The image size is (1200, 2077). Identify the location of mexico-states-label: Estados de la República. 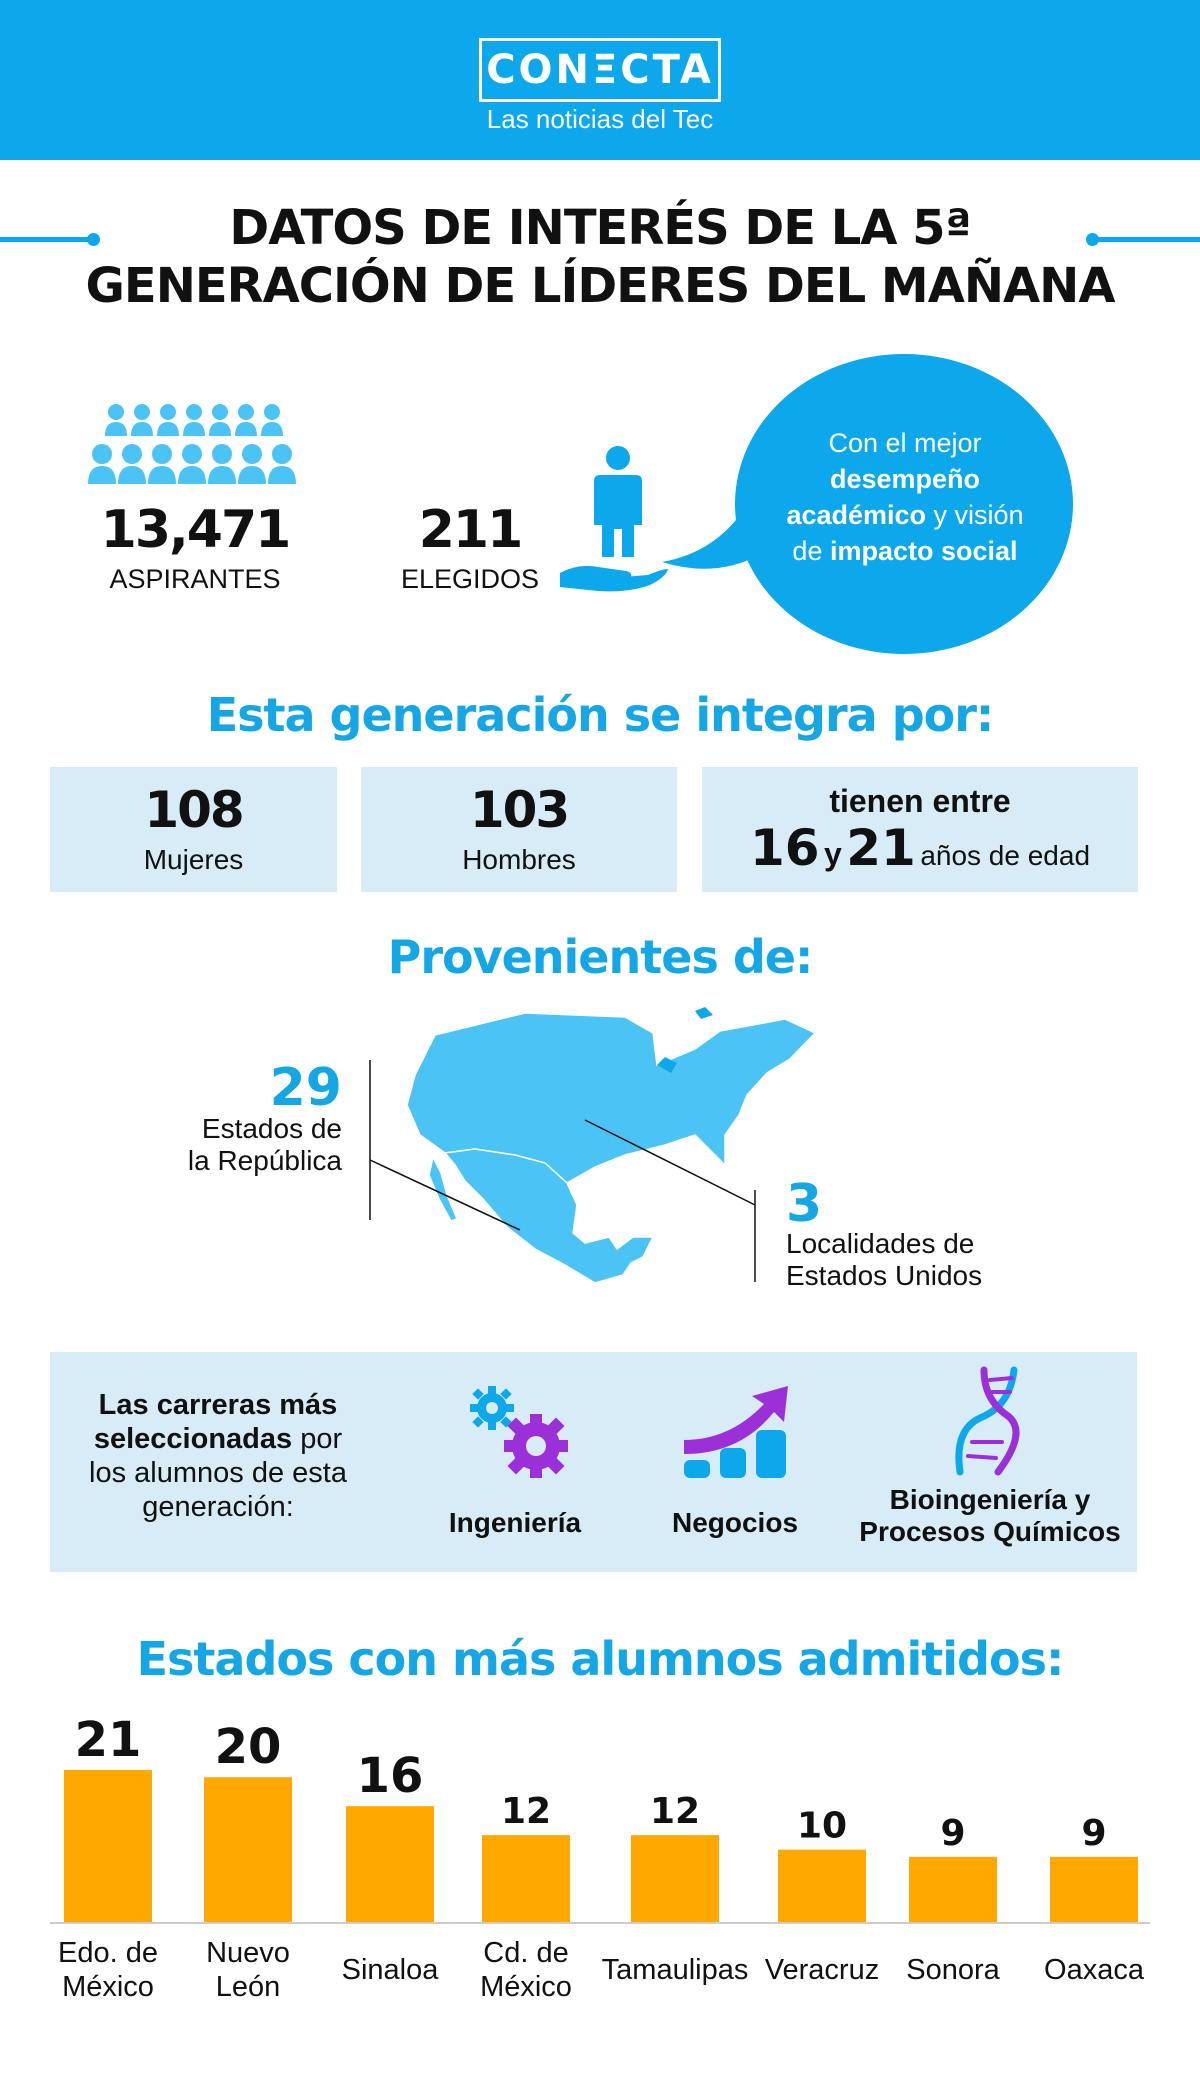
(264, 1144).